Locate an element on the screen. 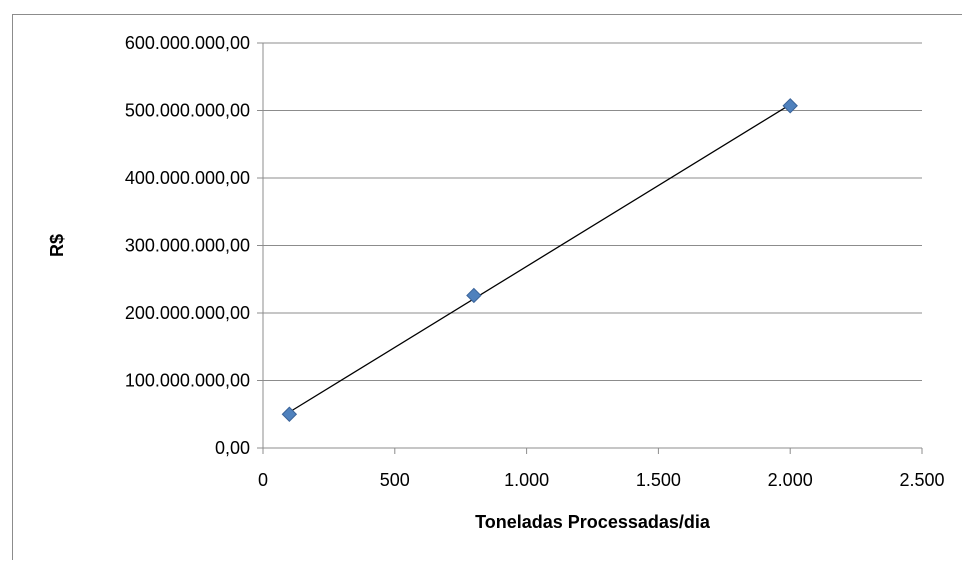 The image size is (963, 561). x-tick-labels: 0 500 1.000 1.500 2.000 2.500 is located at coordinates (601, 480).